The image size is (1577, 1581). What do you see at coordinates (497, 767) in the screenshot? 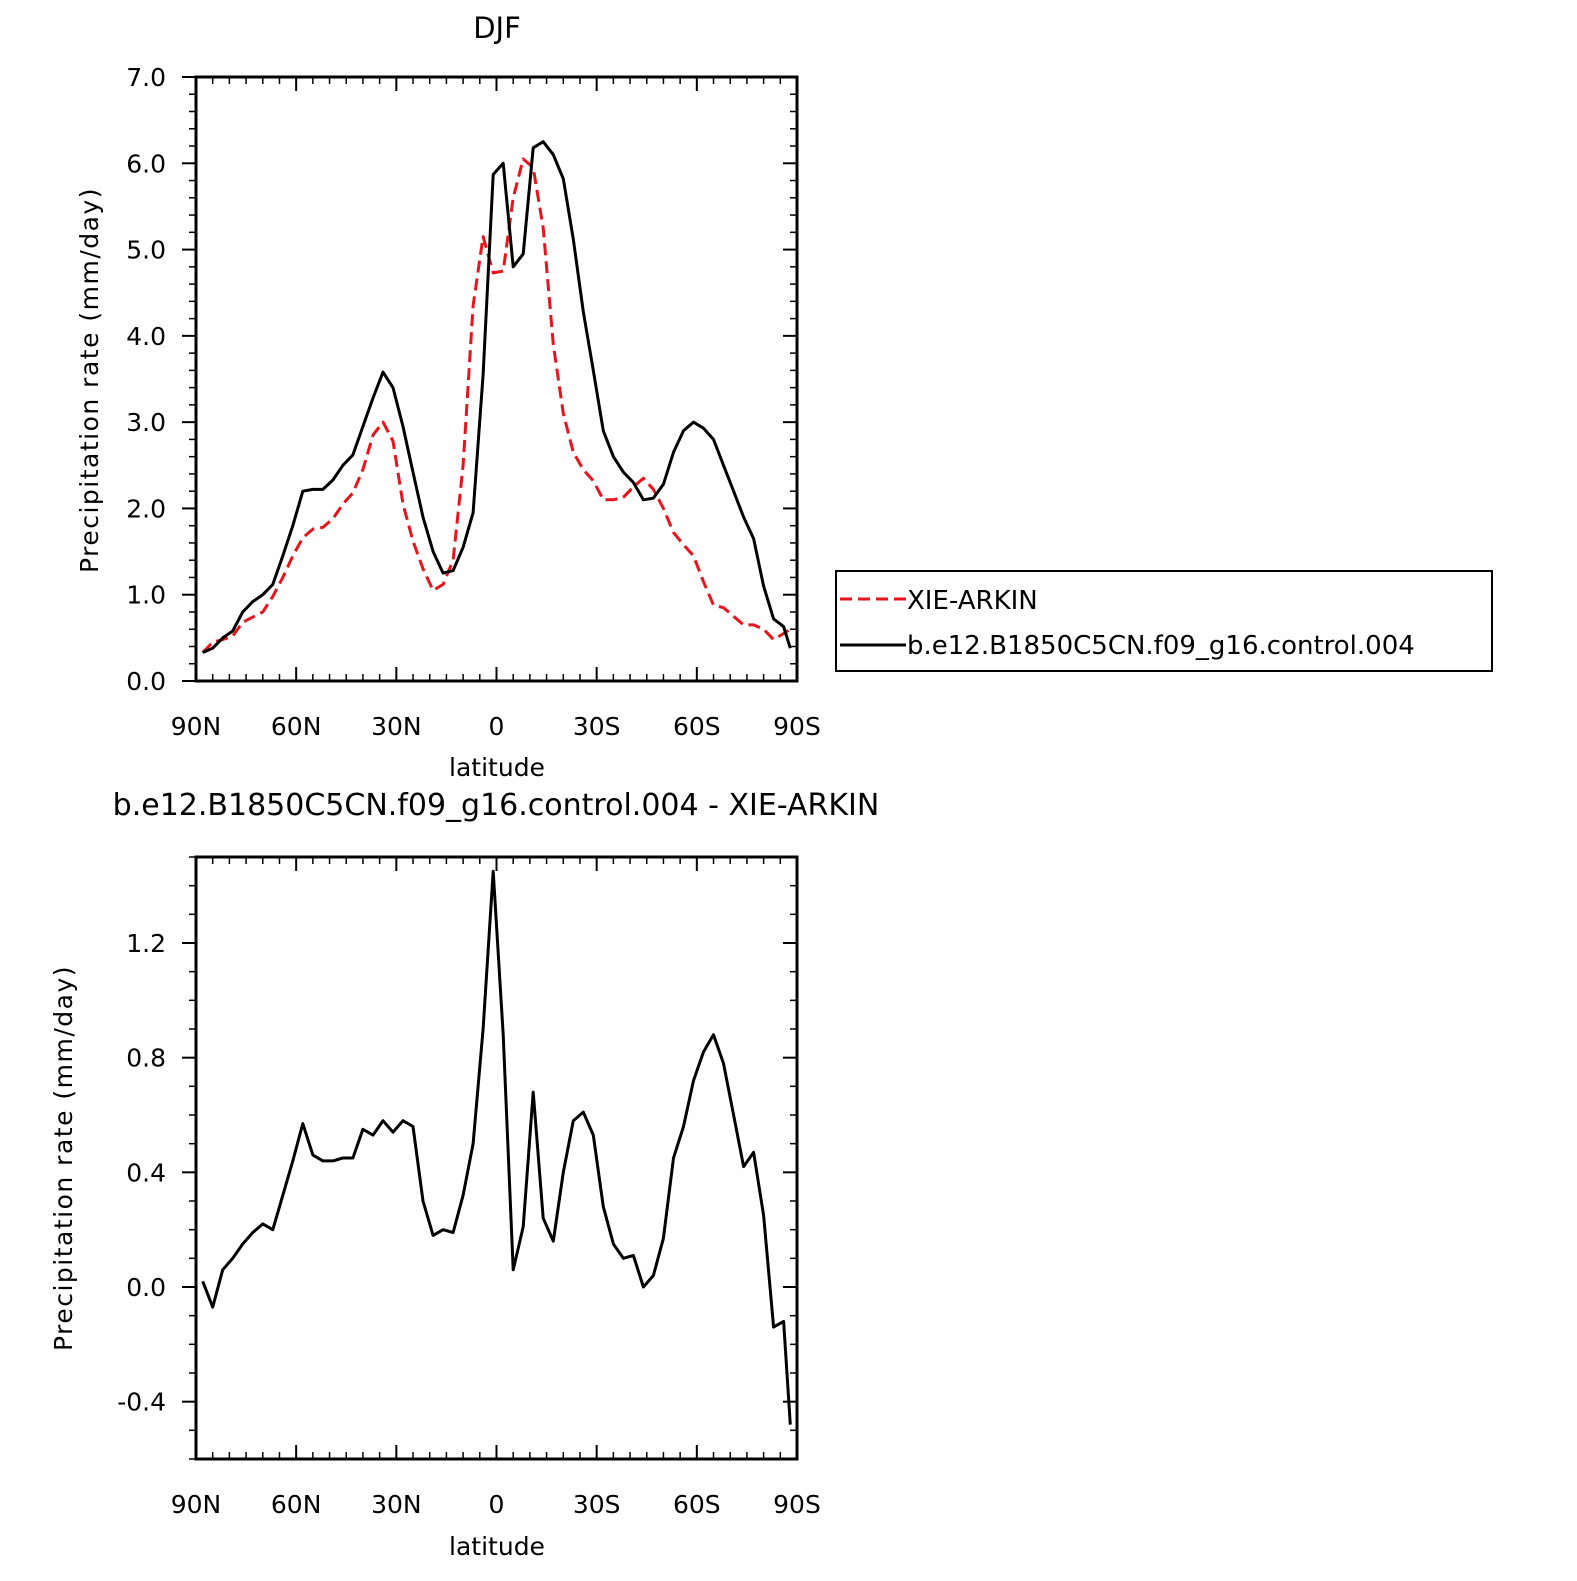
I see `top-x-axis-label: latitude` at bounding box center [497, 767].